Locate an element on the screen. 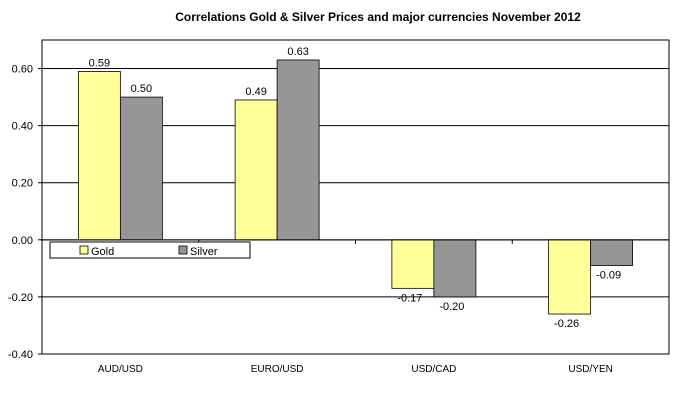 The width and height of the screenshot is (690, 414). data-label: -0.09 is located at coordinates (608, 276).